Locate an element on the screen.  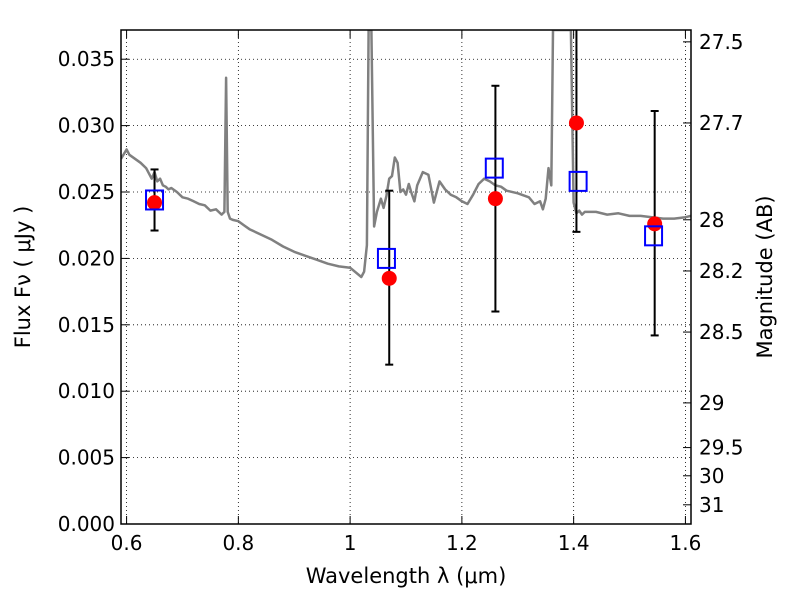
y-tick-label: 0.005 is located at coordinates (86, 458).